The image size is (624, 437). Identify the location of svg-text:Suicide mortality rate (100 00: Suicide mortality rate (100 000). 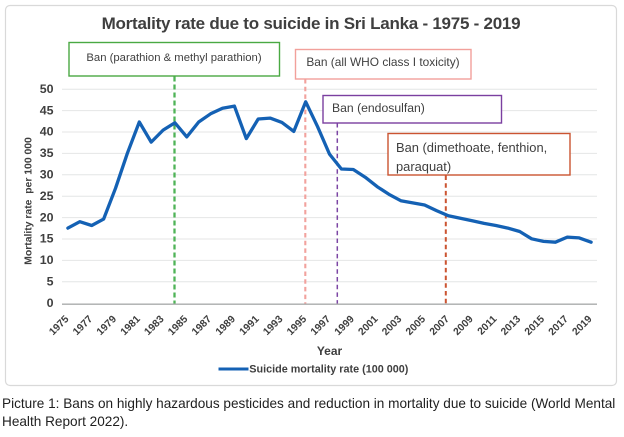
(328, 370).